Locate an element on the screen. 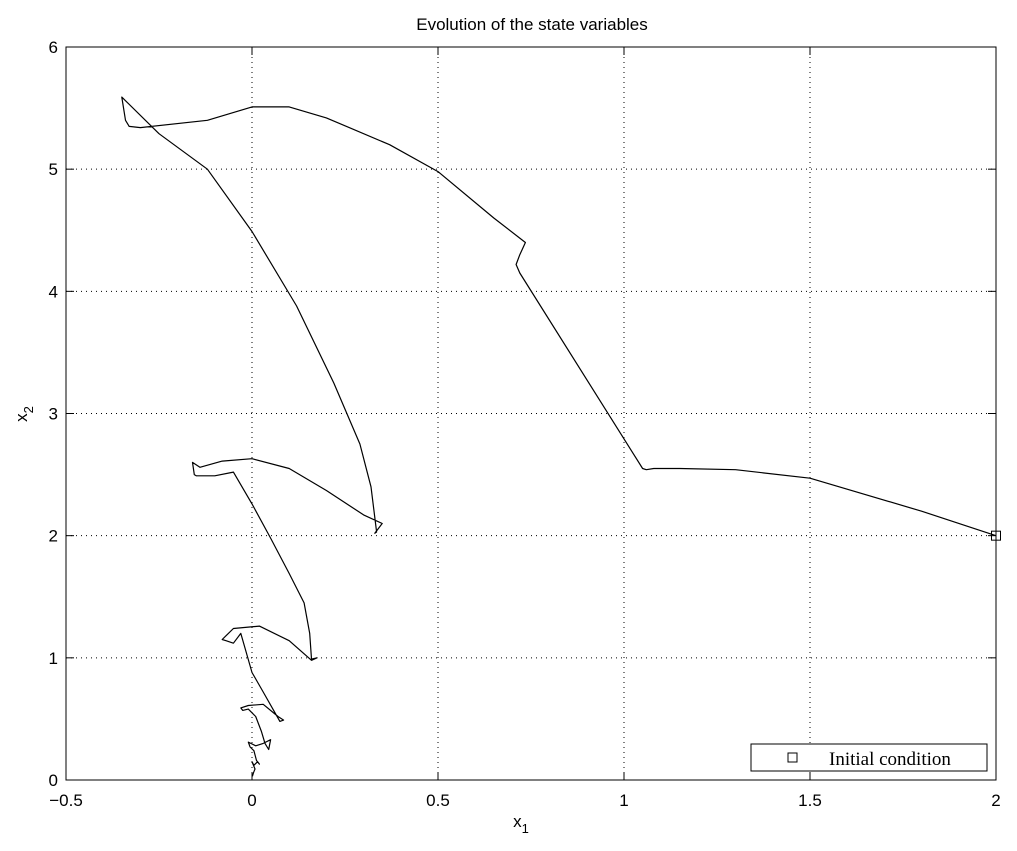 Image resolution: width=1017 pixels, height=851 pixels. legend-box is located at coordinates (869, 757).